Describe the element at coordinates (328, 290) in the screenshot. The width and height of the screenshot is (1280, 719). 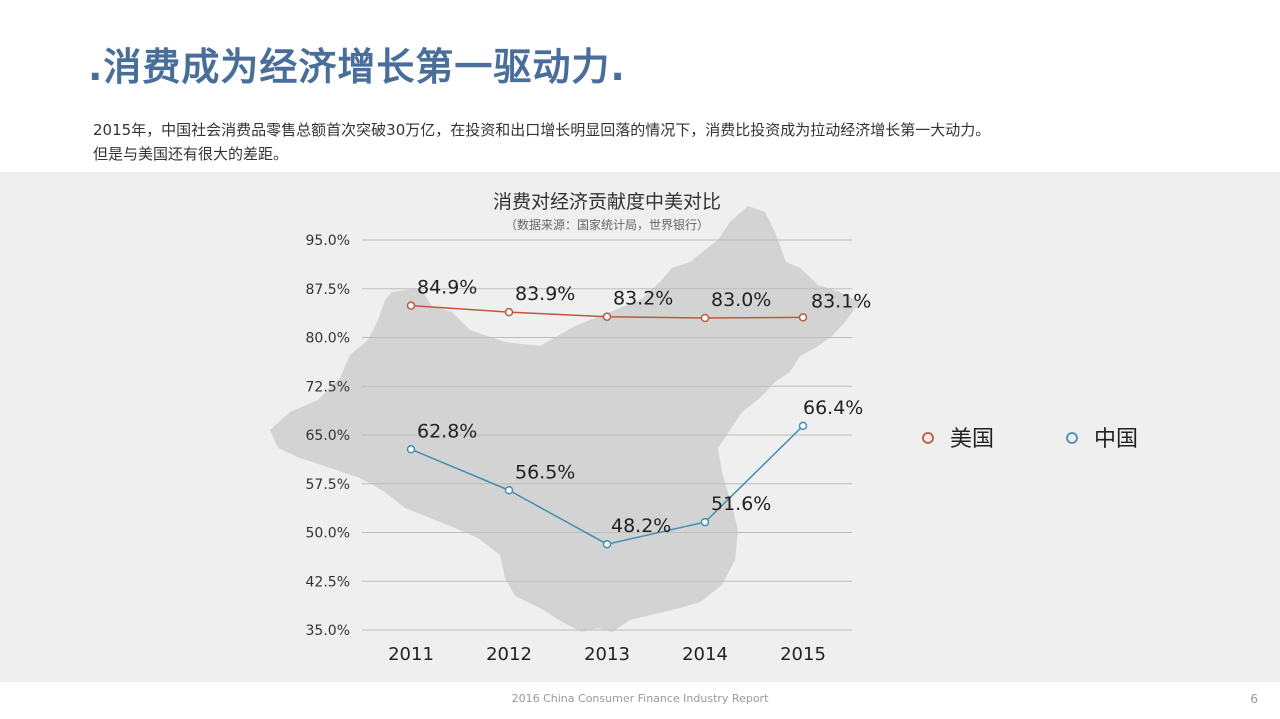
I see `y-tick-label: 87.5%` at that location.